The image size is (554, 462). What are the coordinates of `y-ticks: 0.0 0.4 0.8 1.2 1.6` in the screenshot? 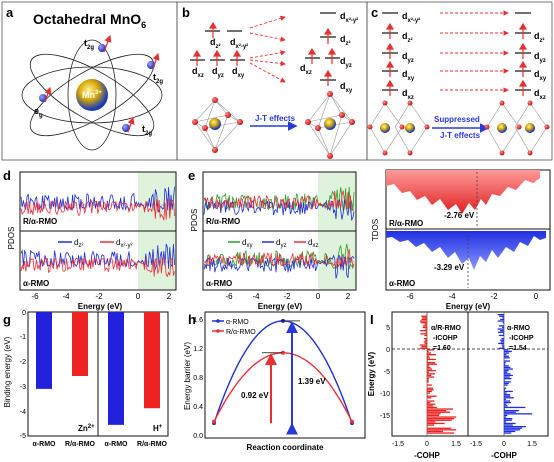 It's located at (198, 378).